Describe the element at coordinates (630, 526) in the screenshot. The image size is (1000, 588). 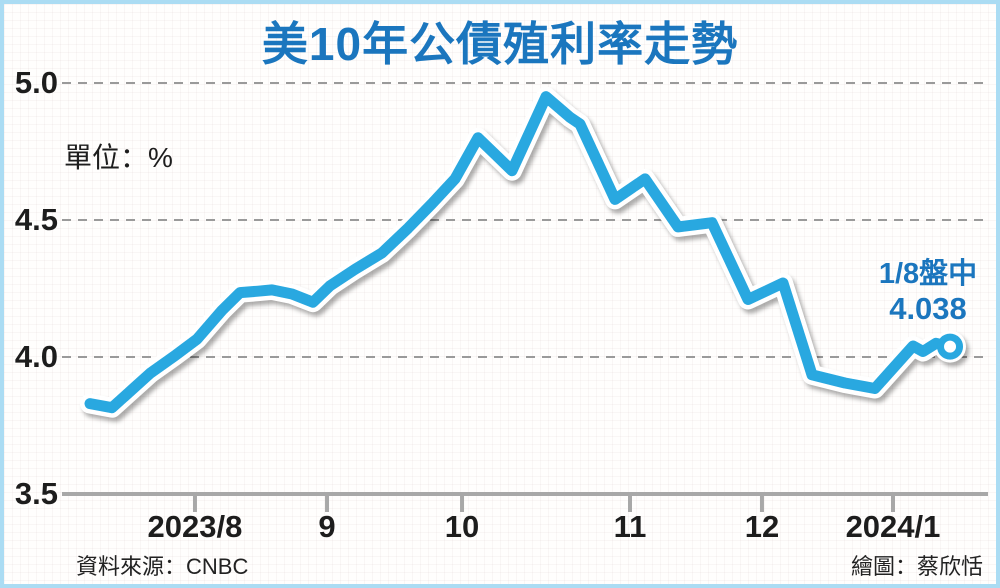
I see `x-axis-label-11: 11` at that location.